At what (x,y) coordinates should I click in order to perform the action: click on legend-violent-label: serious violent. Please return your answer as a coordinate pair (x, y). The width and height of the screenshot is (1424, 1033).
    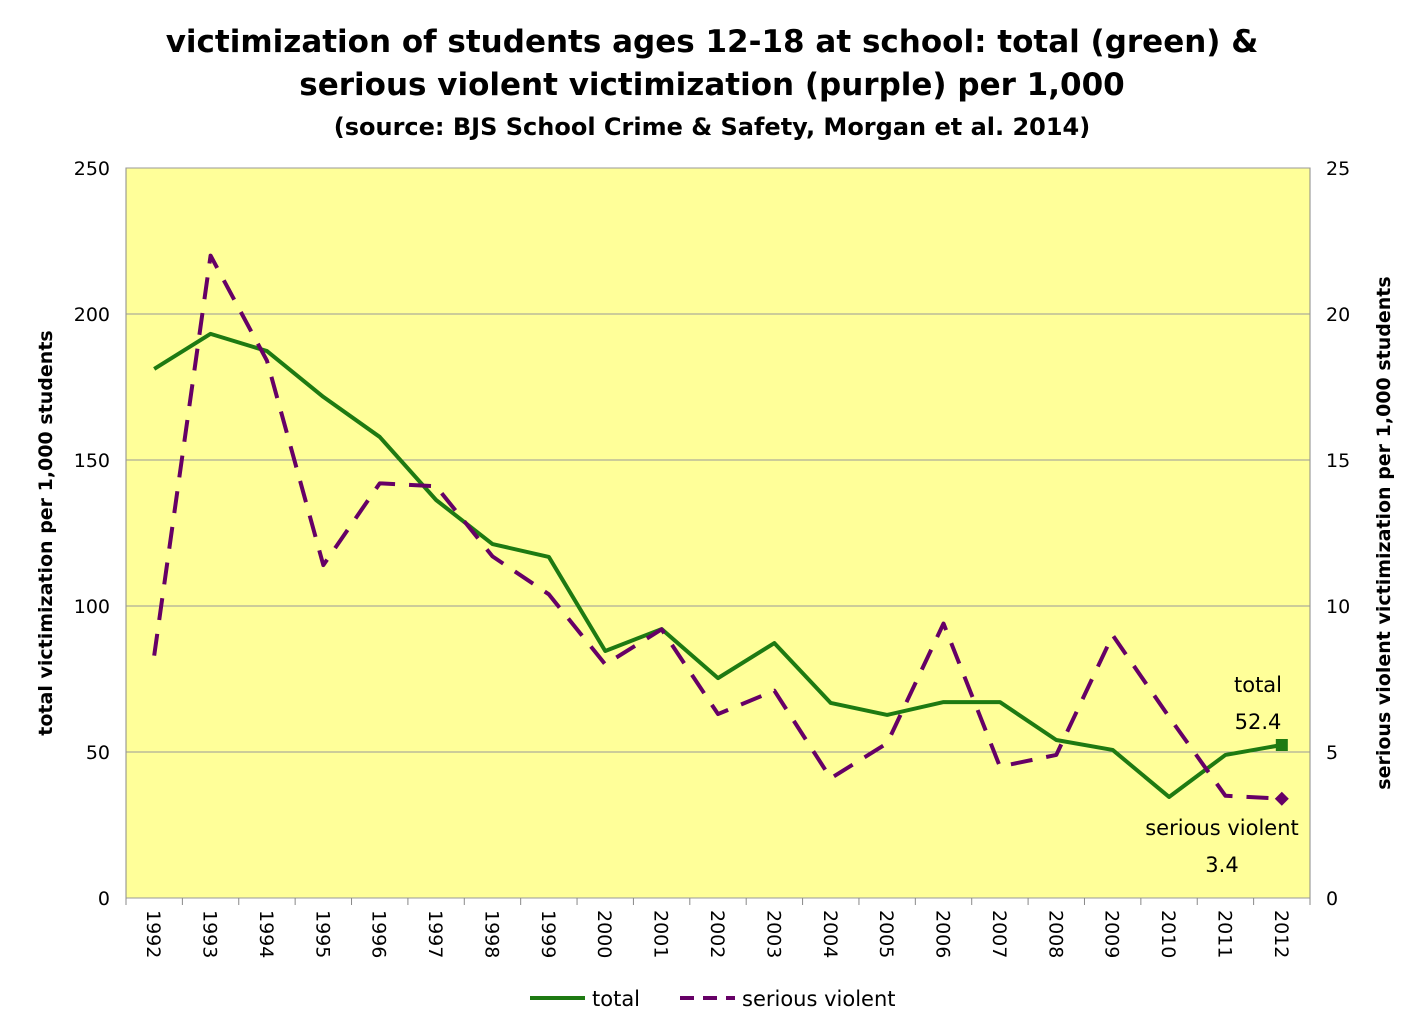
    Looking at the image, I should click on (819, 999).